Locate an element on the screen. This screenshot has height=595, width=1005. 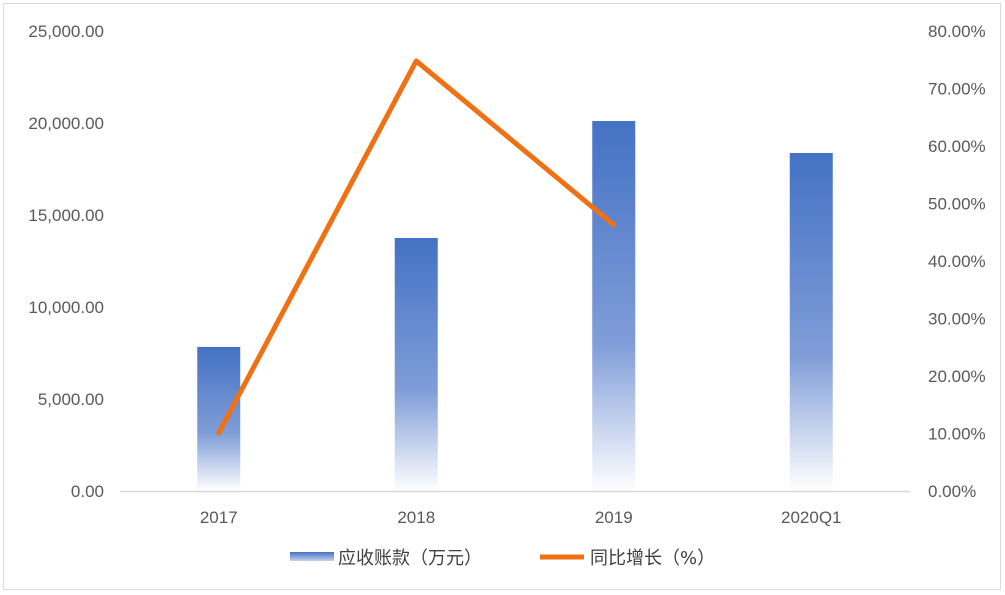
legend-swatch-bar is located at coordinates (312, 556).